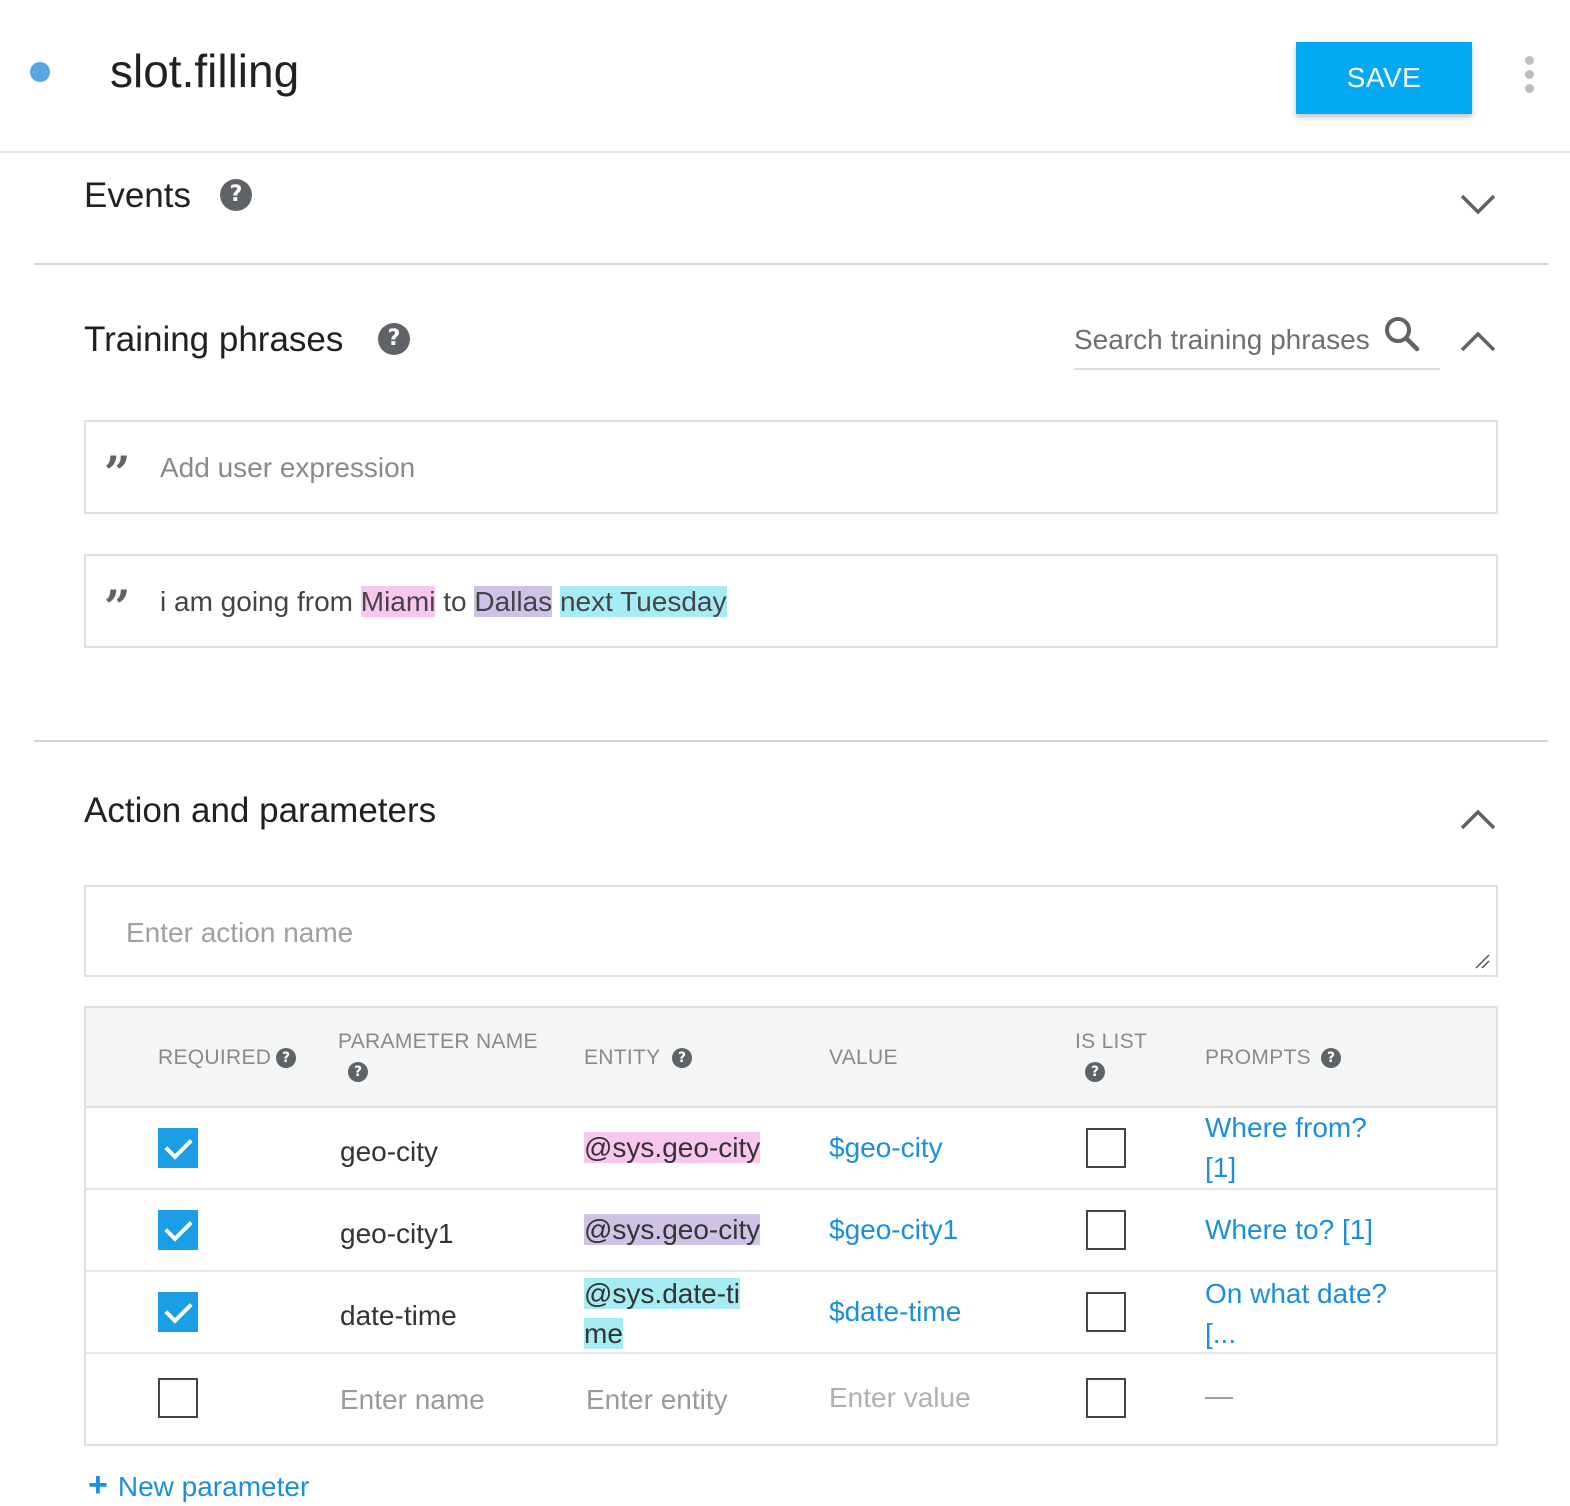  I want to click on is-list-help-icon: ?, so click(1095, 1072).